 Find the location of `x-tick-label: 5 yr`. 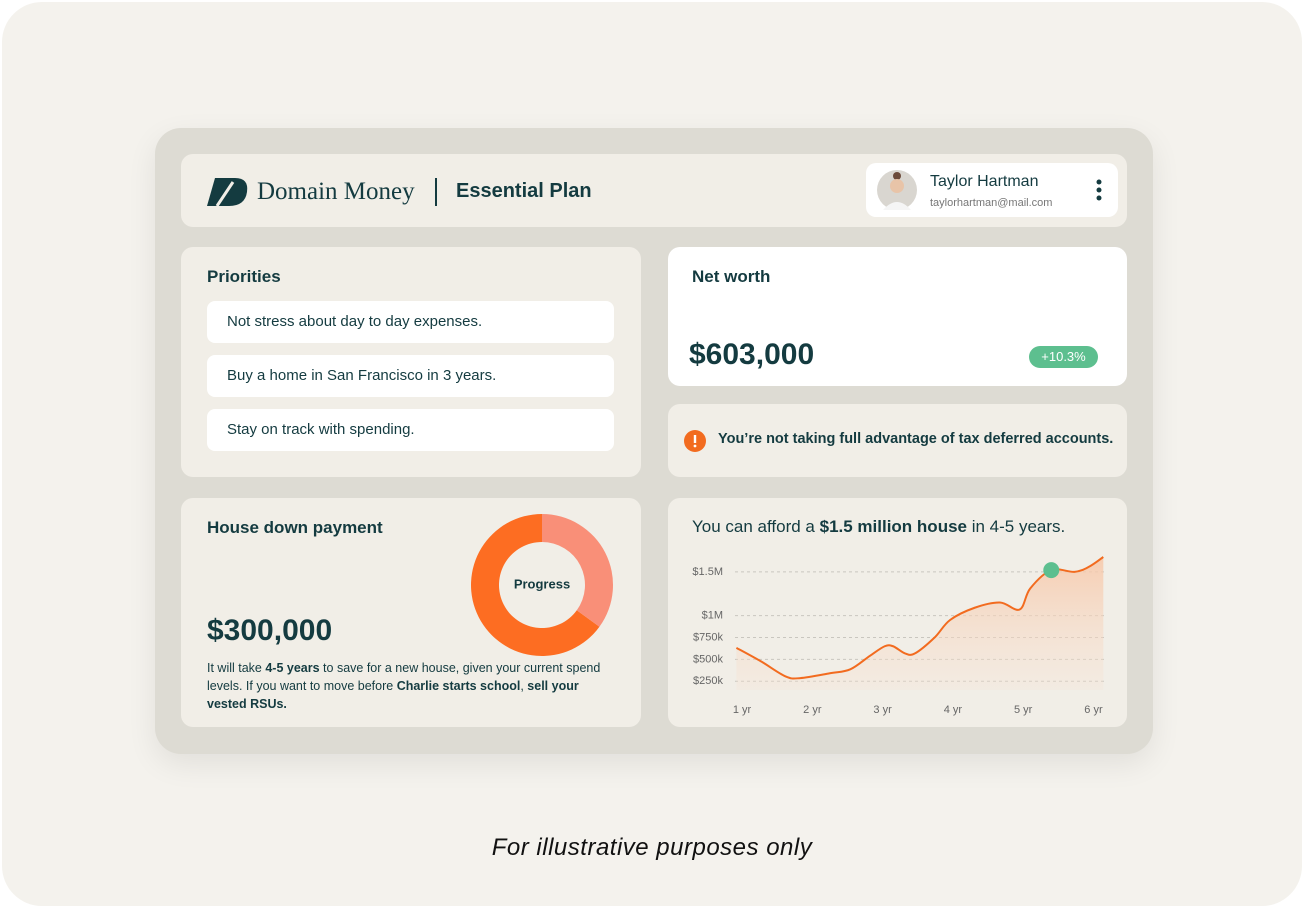

x-tick-label: 5 yr is located at coordinates (1023, 710).